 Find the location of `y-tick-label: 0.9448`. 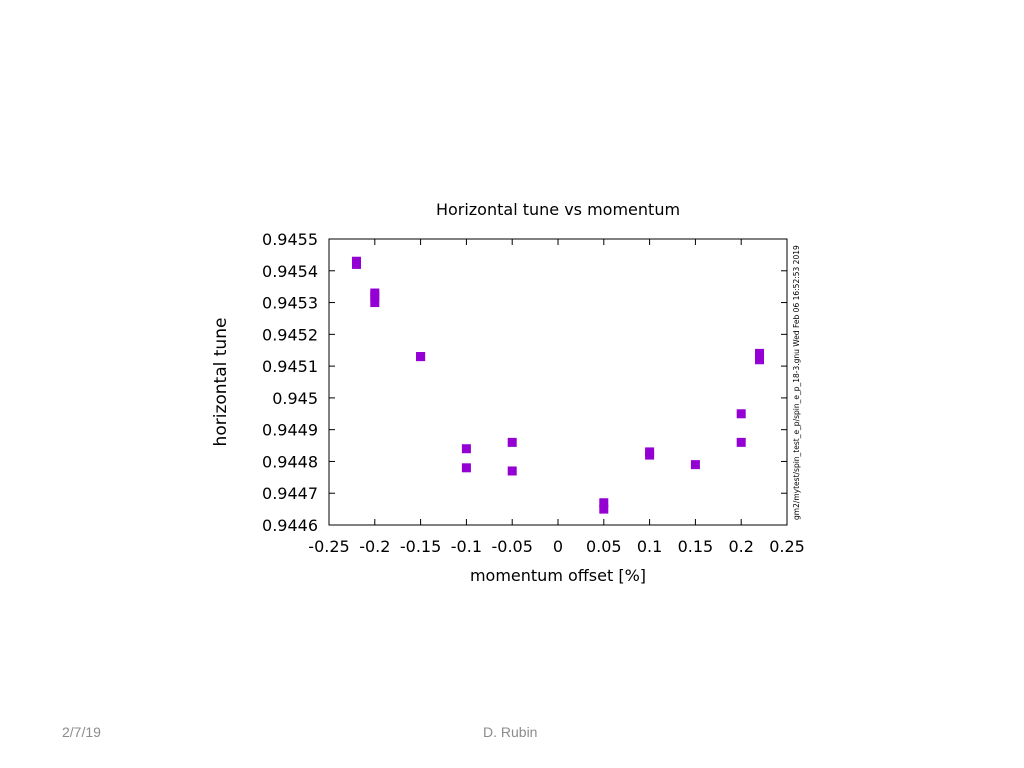

y-tick-label: 0.9448 is located at coordinates (290, 461).